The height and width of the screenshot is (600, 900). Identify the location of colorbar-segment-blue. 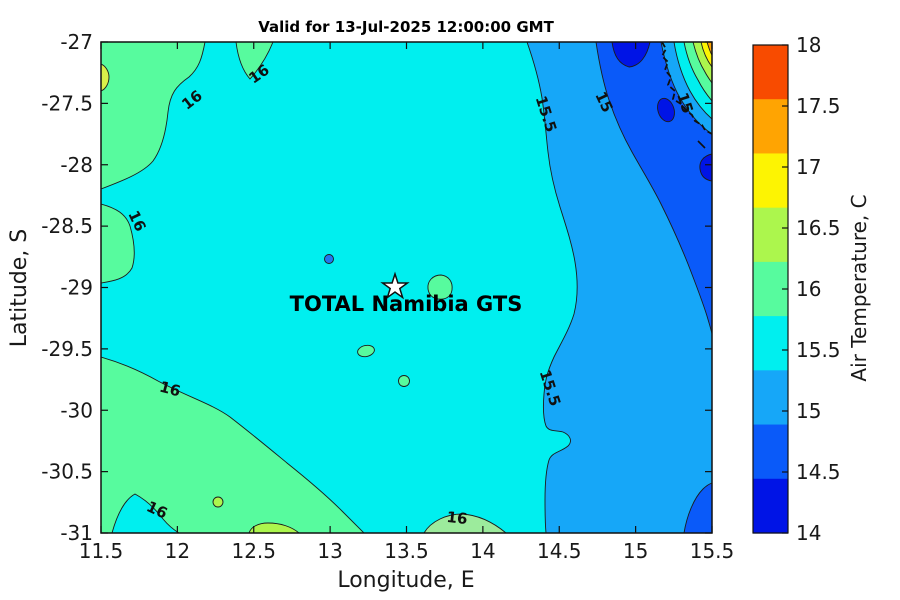
(770, 452).